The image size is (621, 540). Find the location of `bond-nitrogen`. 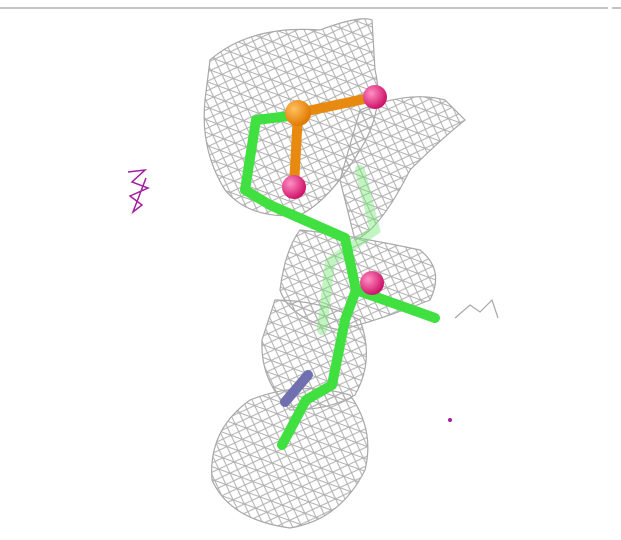

bond-nitrogen is located at coordinates (296, 388).